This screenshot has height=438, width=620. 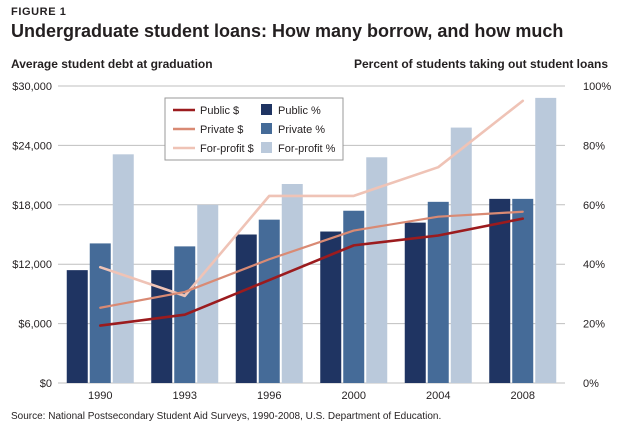 I want to click on legend-label: Private %, so click(x=301, y=130).